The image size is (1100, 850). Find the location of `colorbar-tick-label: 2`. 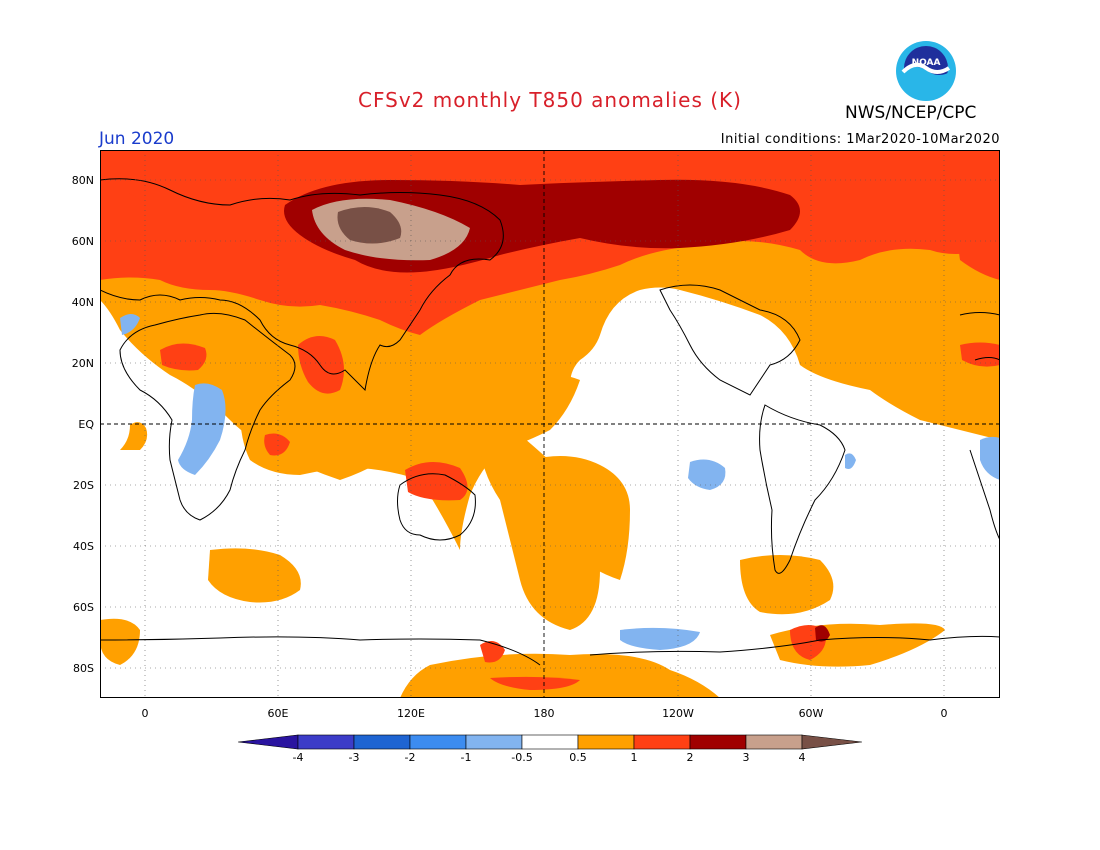

colorbar-tick-label: 2 is located at coordinates (690, 757).